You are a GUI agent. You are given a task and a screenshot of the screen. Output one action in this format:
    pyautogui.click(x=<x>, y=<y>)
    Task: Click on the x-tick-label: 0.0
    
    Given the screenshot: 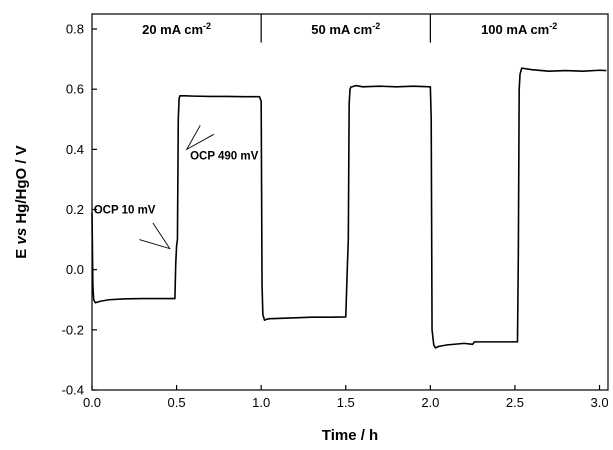 What is the action you would take?
    pyautogui.click(x=92, y=402)
    